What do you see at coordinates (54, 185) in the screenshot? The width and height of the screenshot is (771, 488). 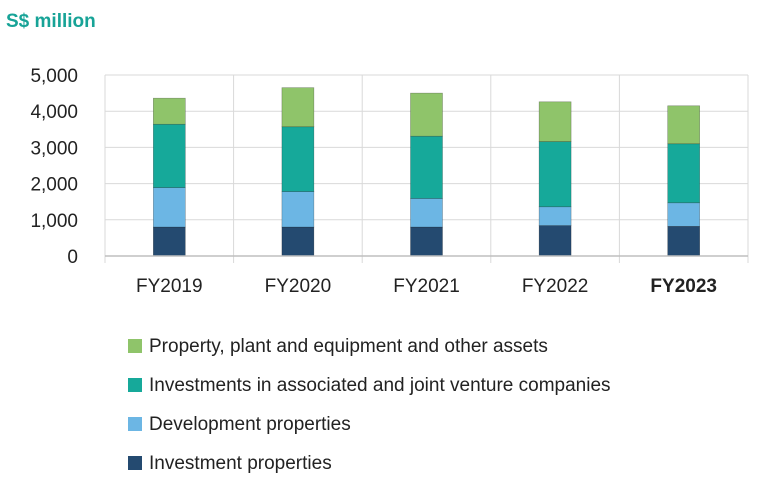 I see `y-tick-label: 2,000` at bounding box center [54, 185].